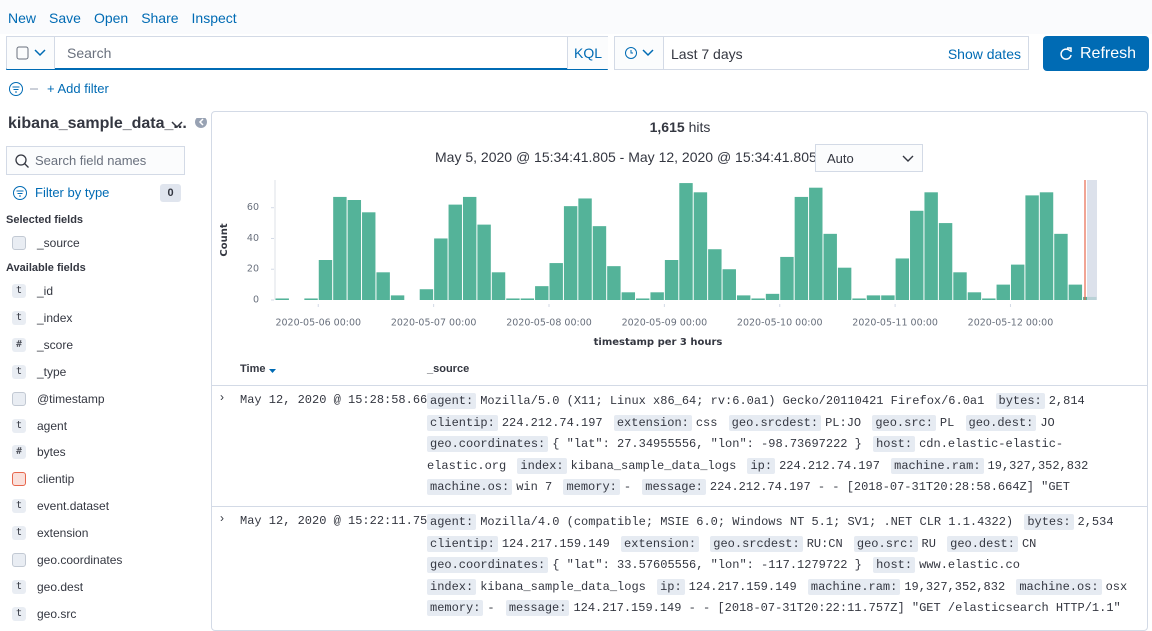  Describe the element at coordinates (32, 291) in the screenshot. I see `field-item: t_id` at that location.